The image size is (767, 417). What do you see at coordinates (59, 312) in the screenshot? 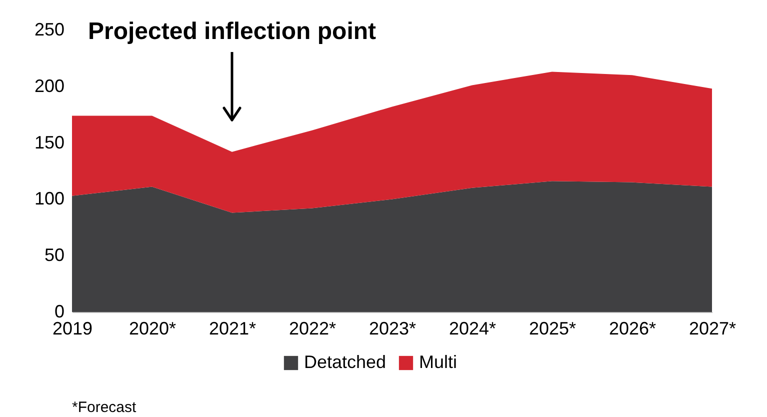
I see `y-tick-label: 0` at bounding box center [59, 312].